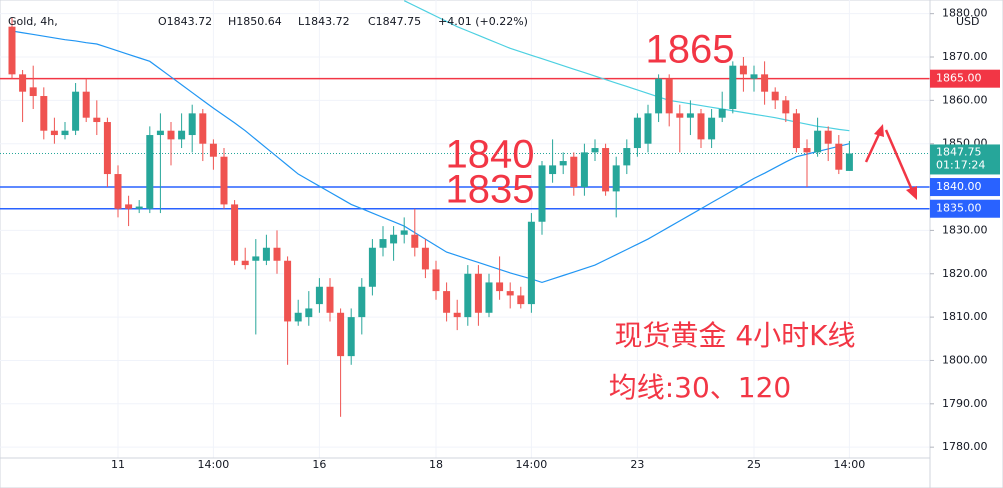 Image resolution: width=1003 pixels, height=488 pixels. I want to click on y-tick-label: 1790.00, so click(965, 403).